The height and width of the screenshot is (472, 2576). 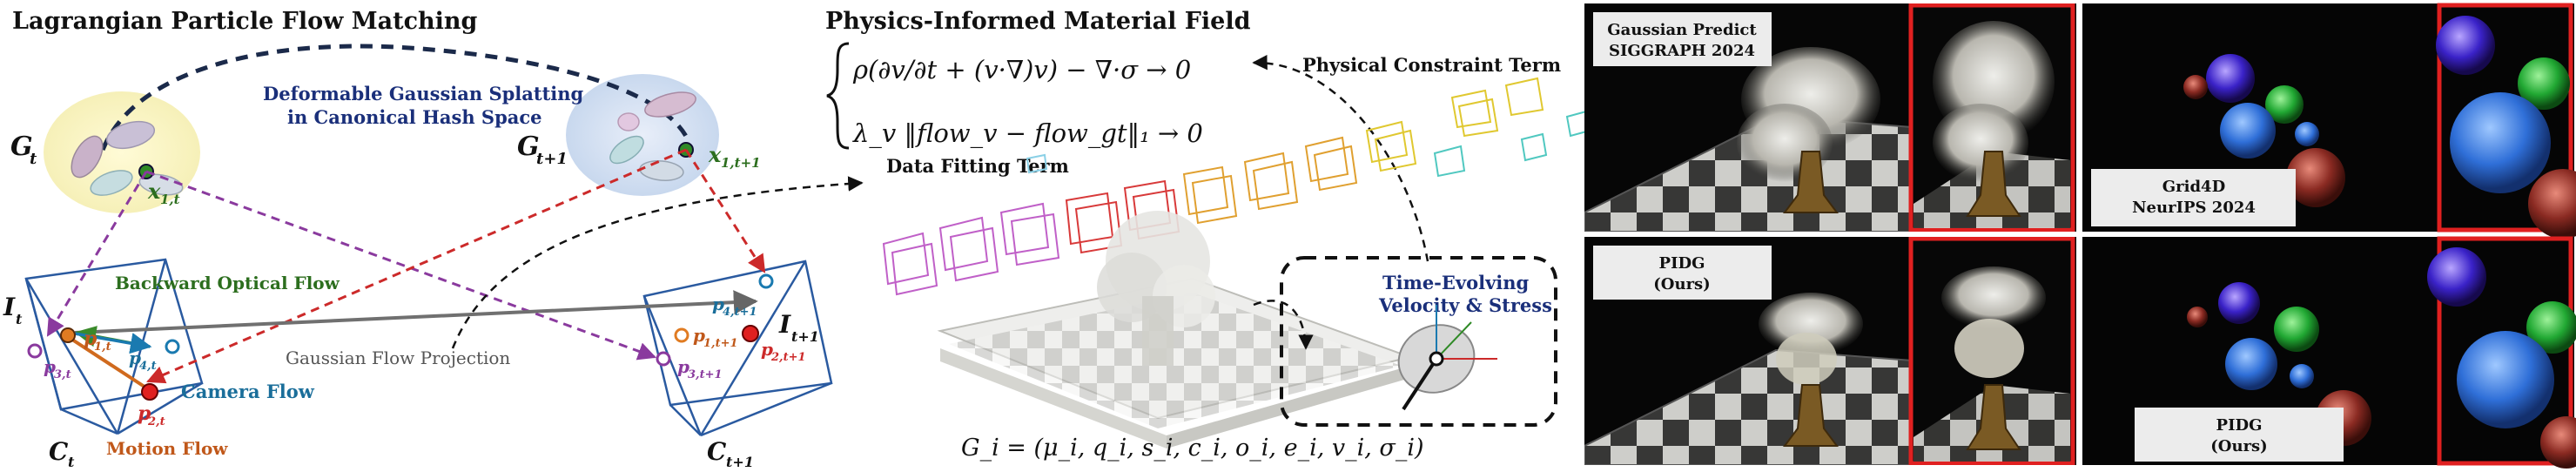 What do you see at coordinates (68, 335) in the screenshot?
I see `p1t-point` at bounding box center [68, 335].